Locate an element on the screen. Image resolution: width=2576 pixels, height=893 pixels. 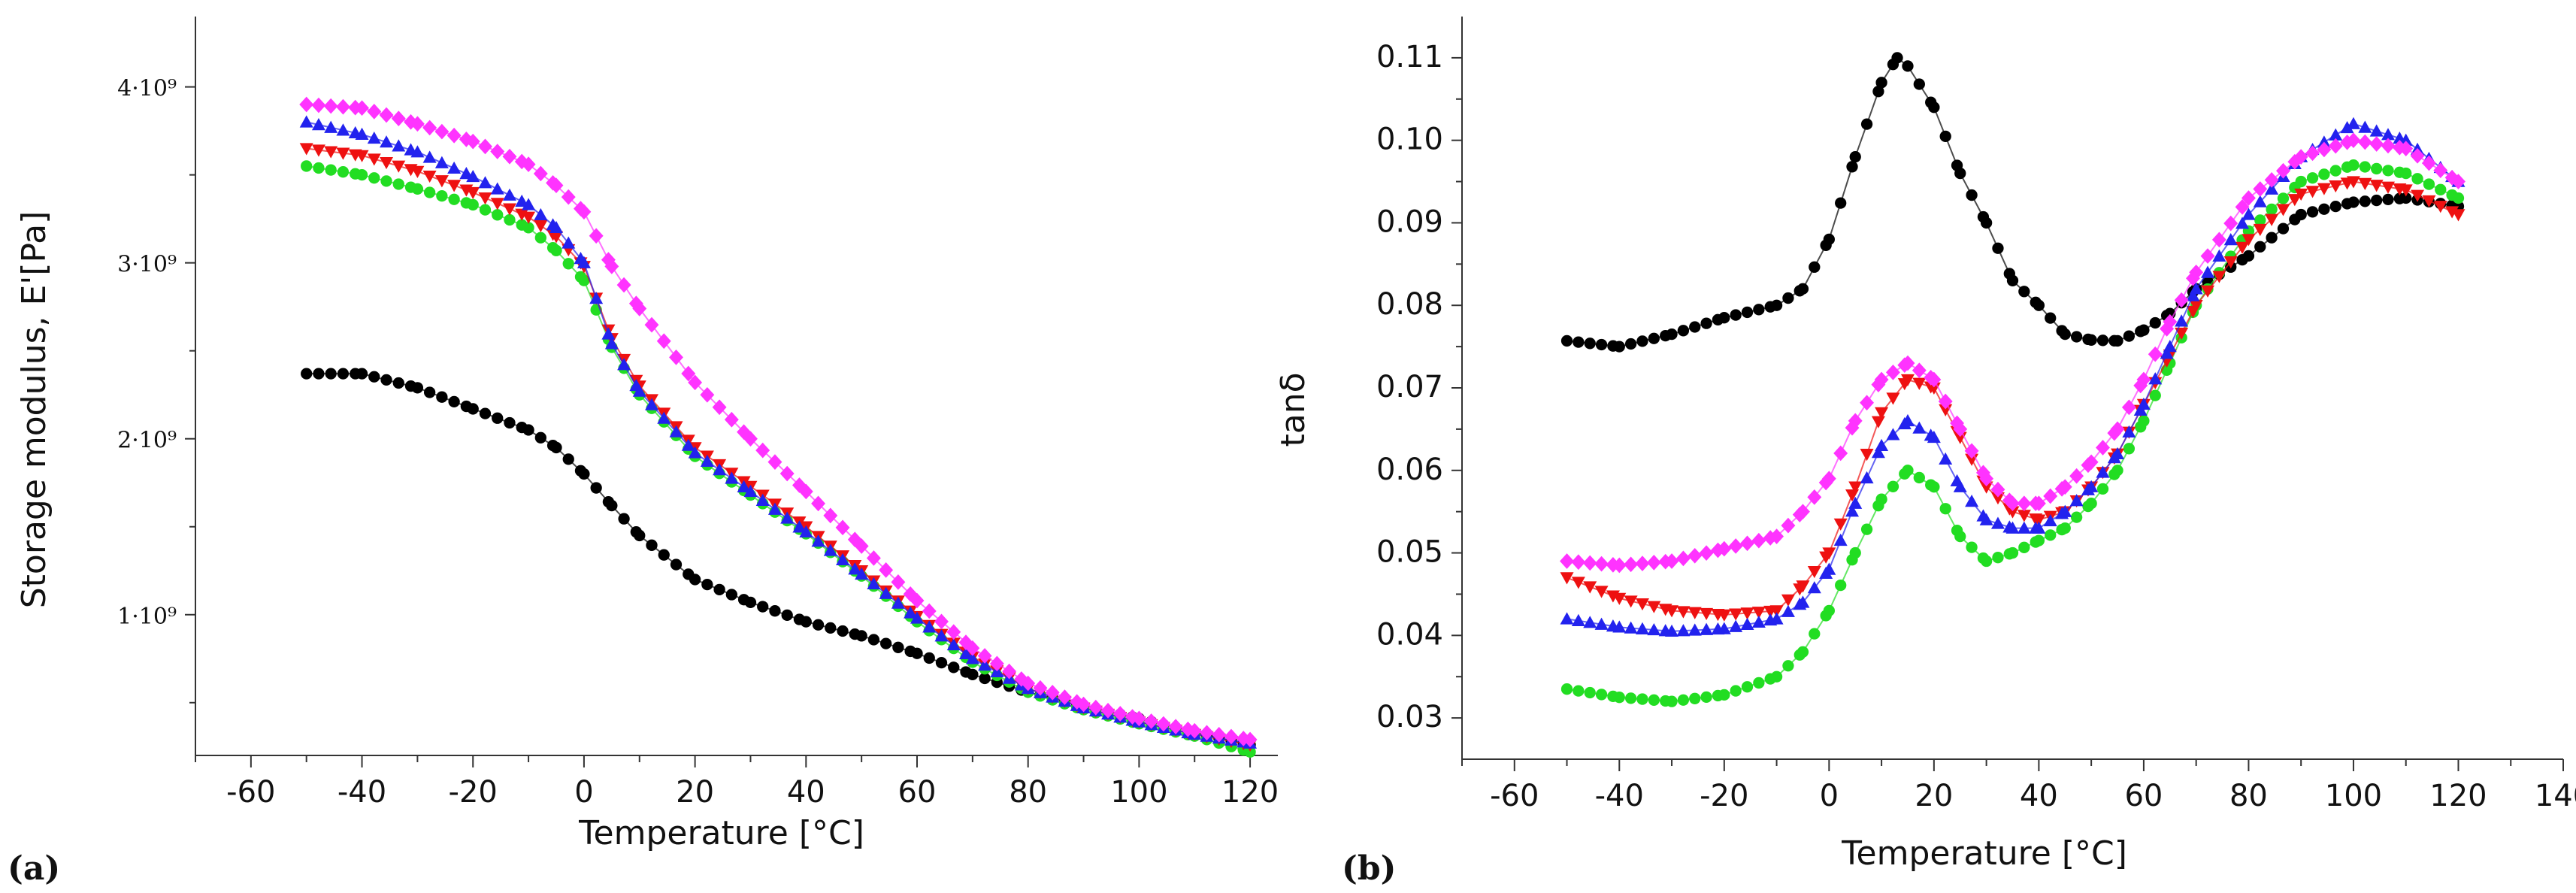
panel-a-x-tick-label: 120 is located at coordinates (1250, 792).